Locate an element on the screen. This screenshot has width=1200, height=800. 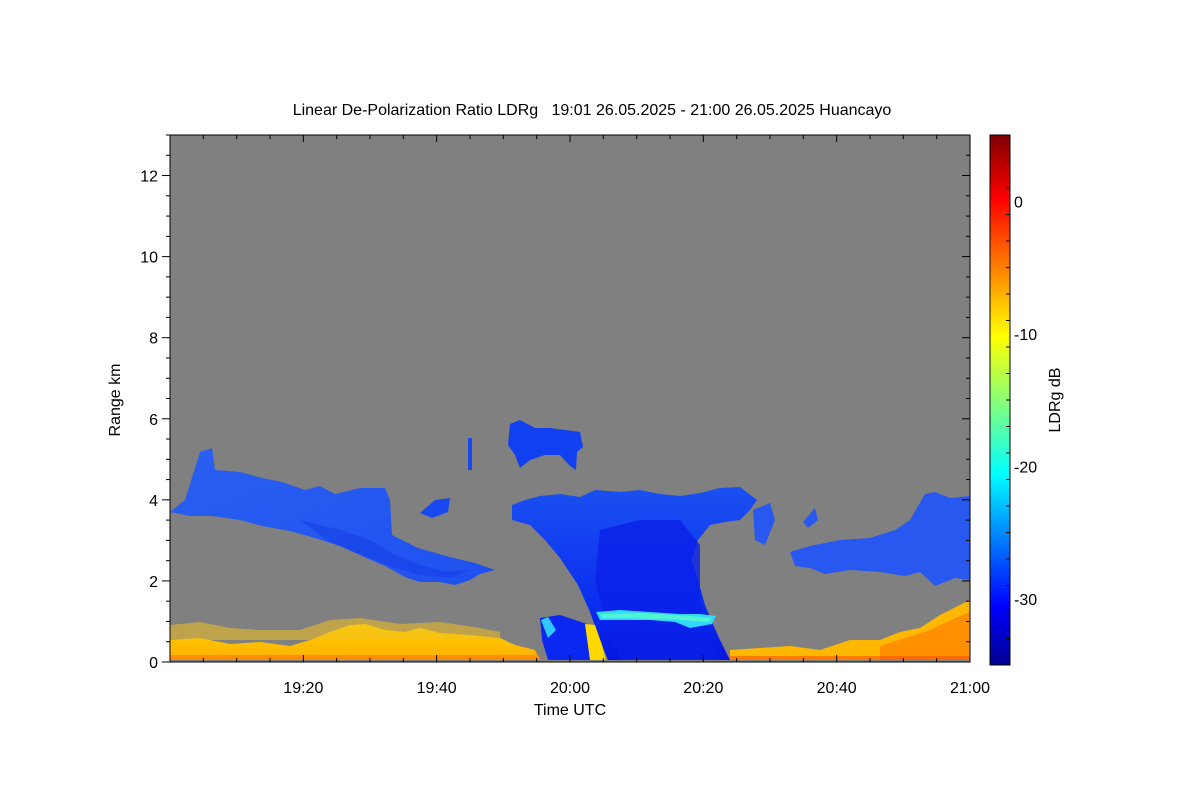
colorbar-tick-label: -20 is located at coordinates (1025, 467).